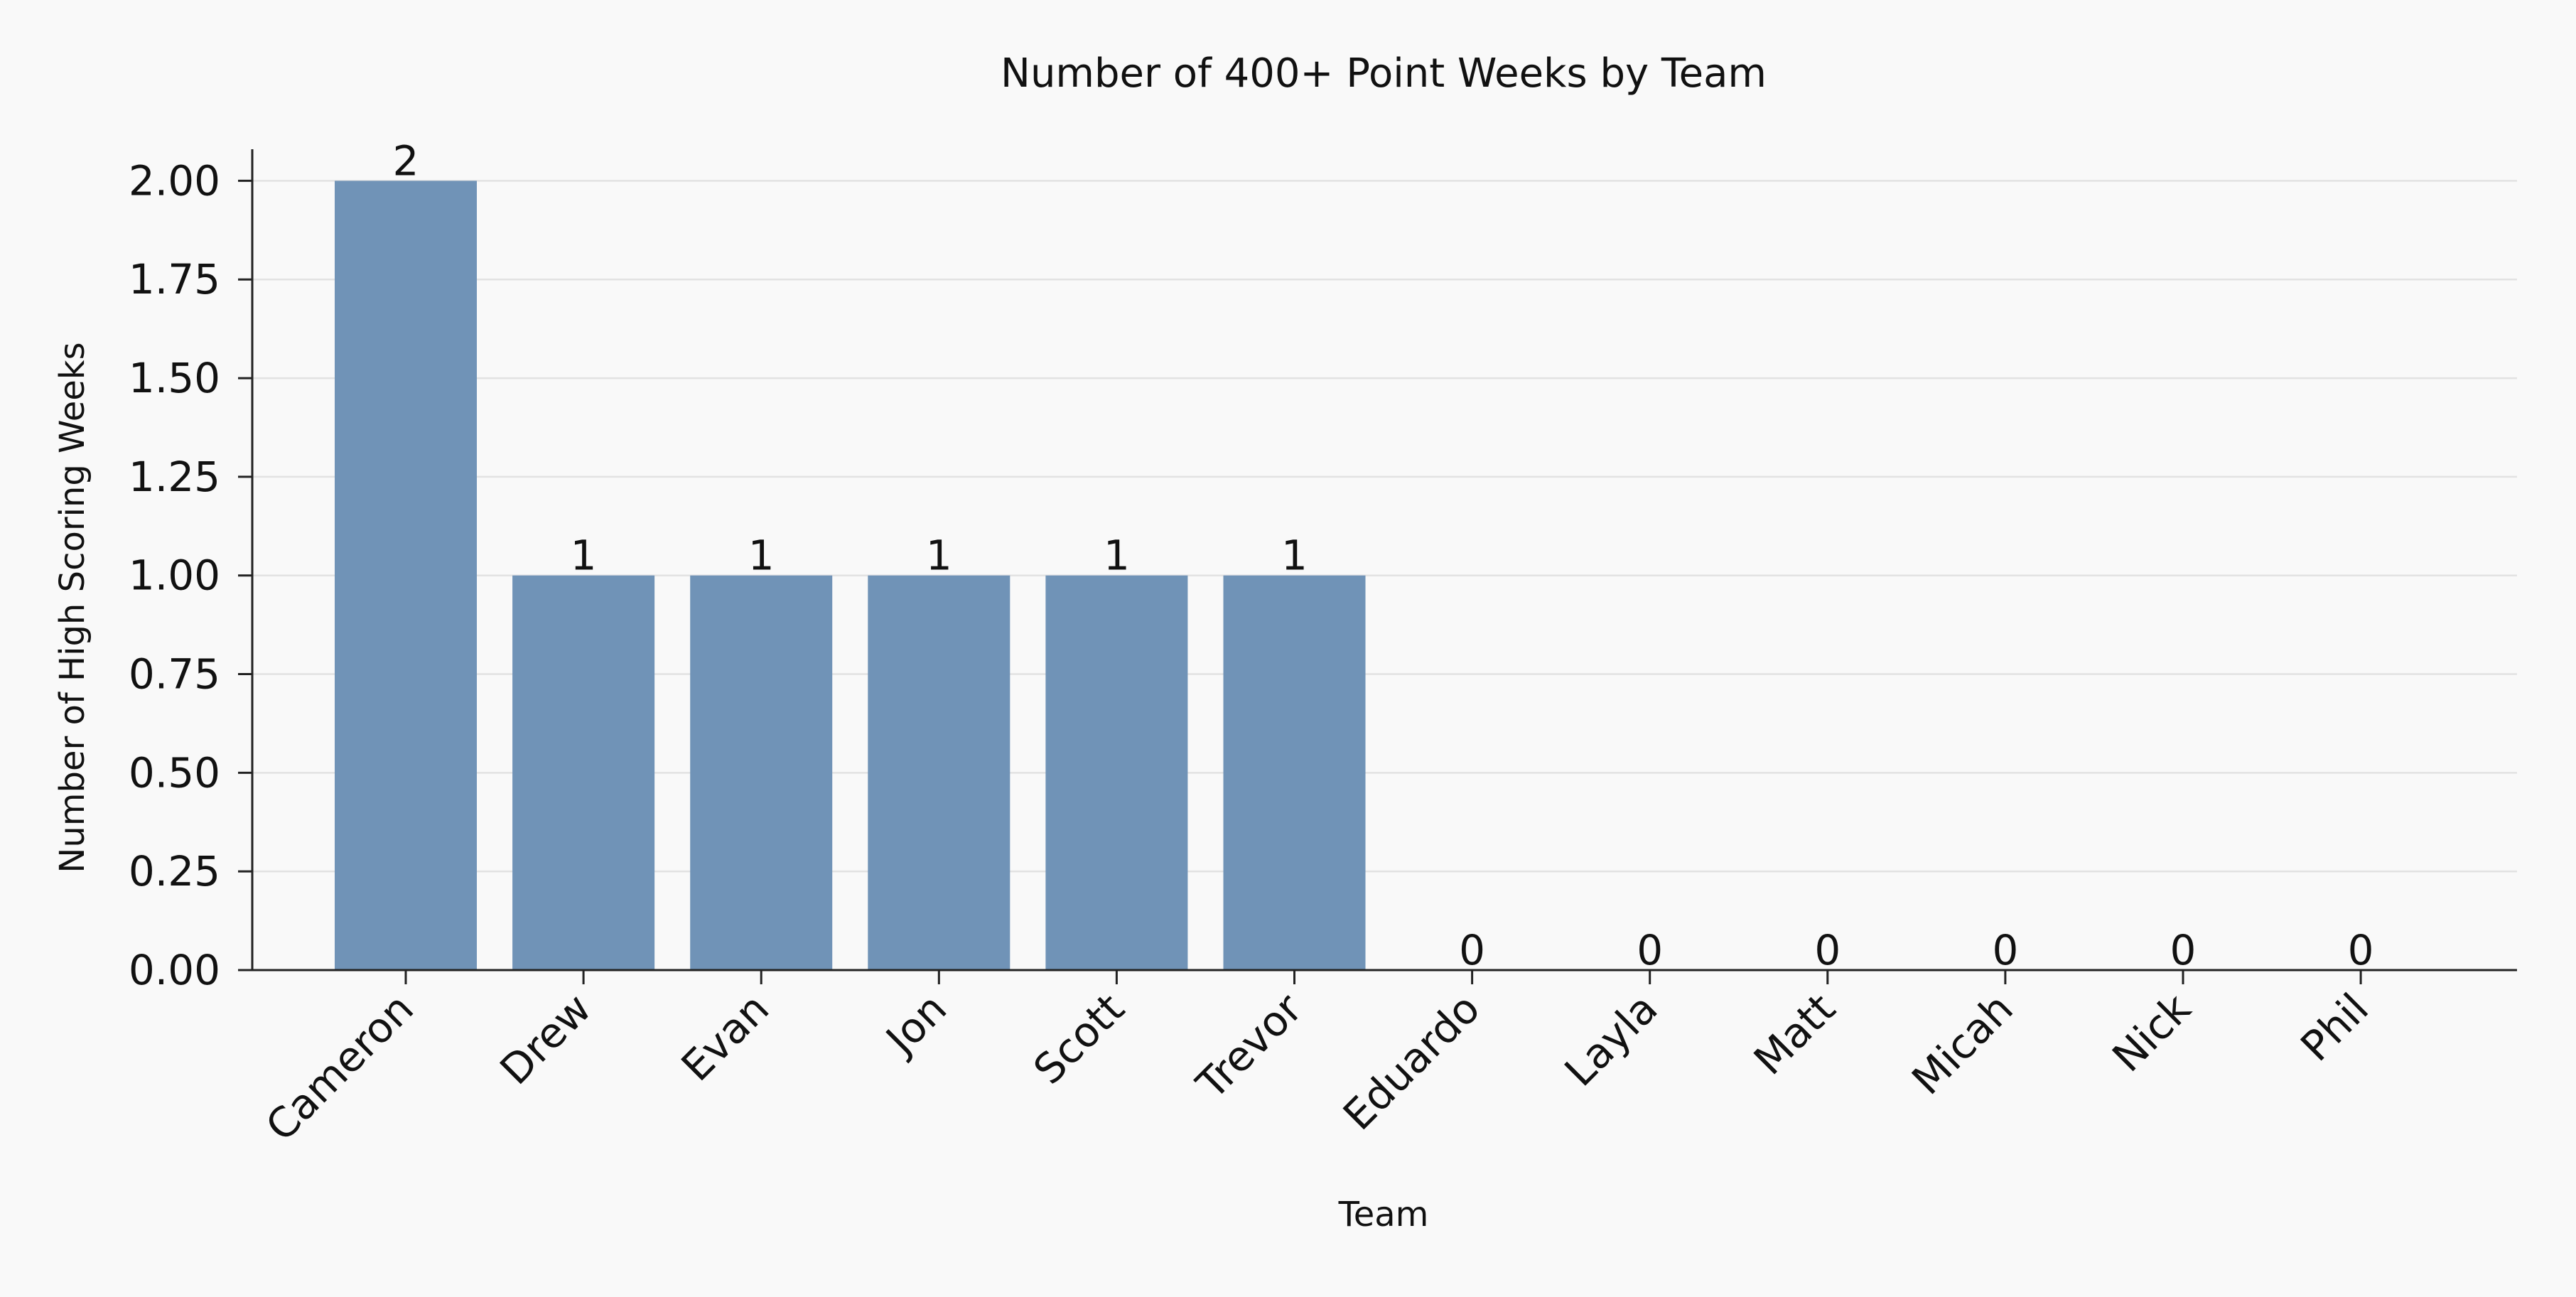 The width and height of the screenshot is (2576, 1297). What do you see at coordinates (1294, 772) in the screenshot?
I see `bar-trevor` at bounding box center [1294, 772].